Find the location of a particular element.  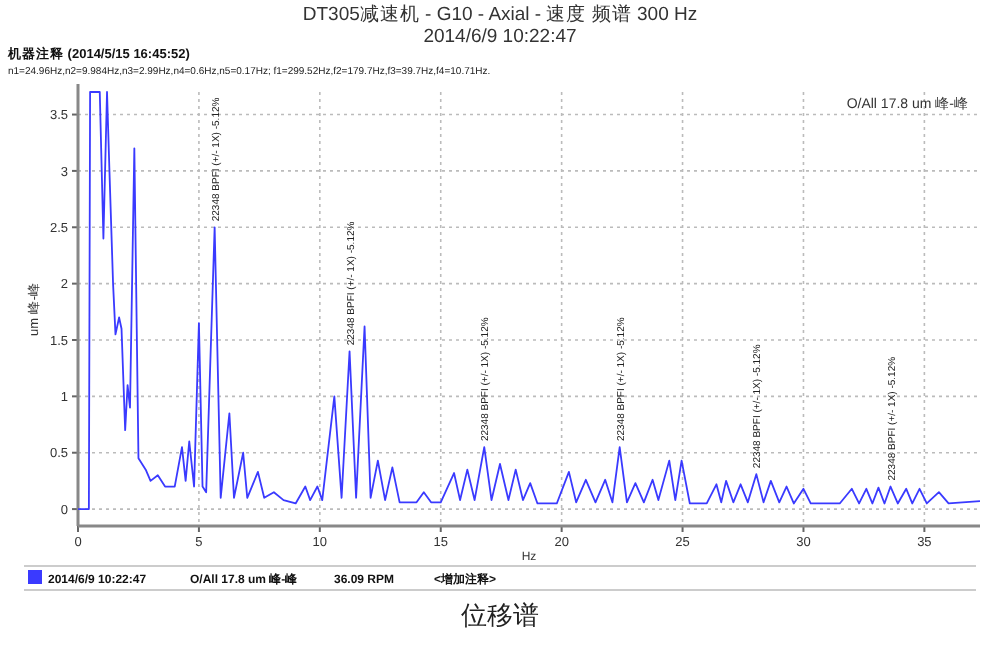

chart-subtitle: 2014/6/9 10:22:47 is located at coordinates (500, 37).